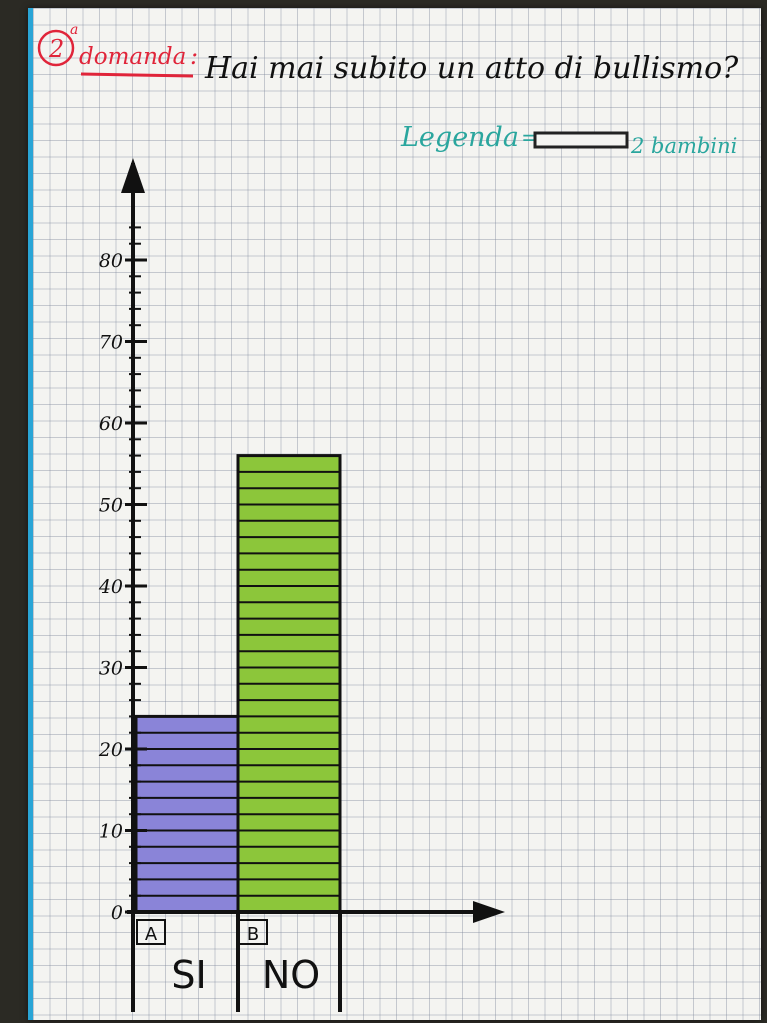  I want to click on y-tick-label: 10, so click(111, 832).